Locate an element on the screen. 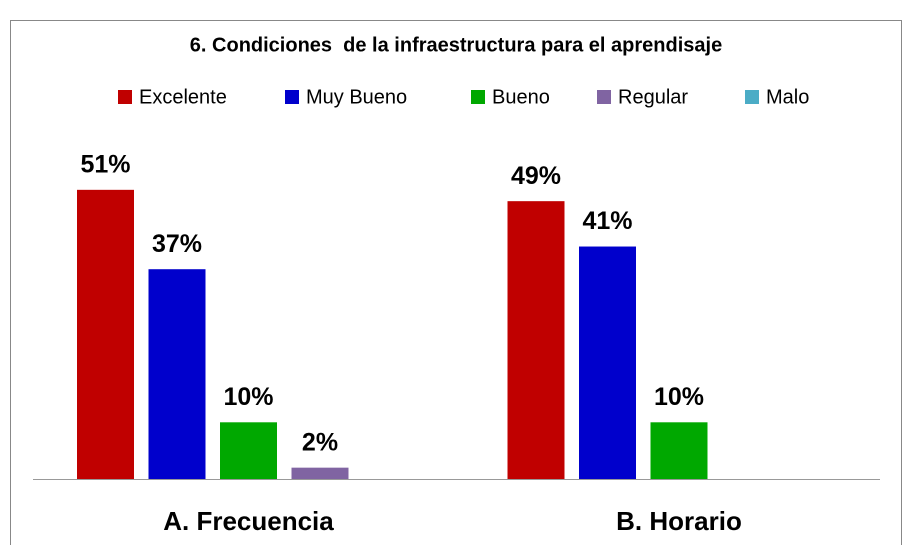  legend-label: Muy Bueno is located at coordinates (356, 97).